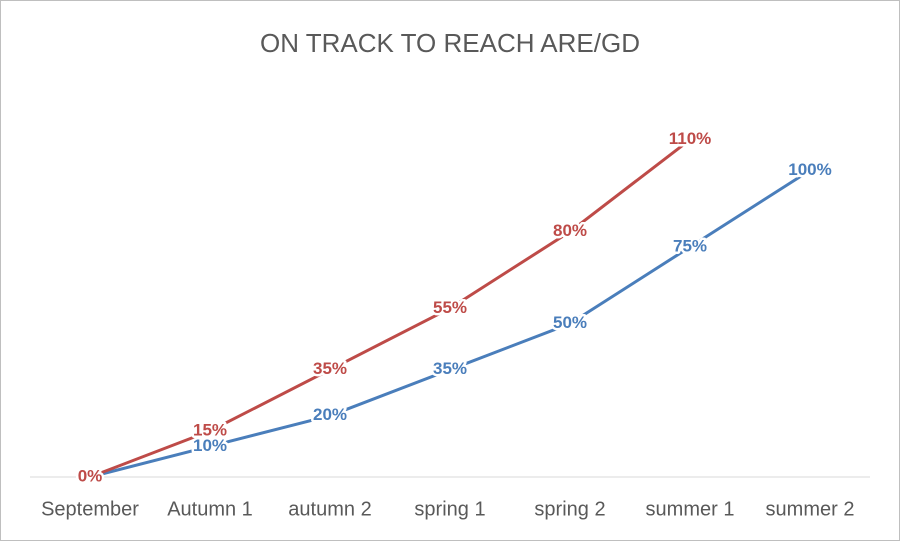 This screenshot has width=900, height=541. I want to click on x-tick-label: autumn 2, so click(329, 509).